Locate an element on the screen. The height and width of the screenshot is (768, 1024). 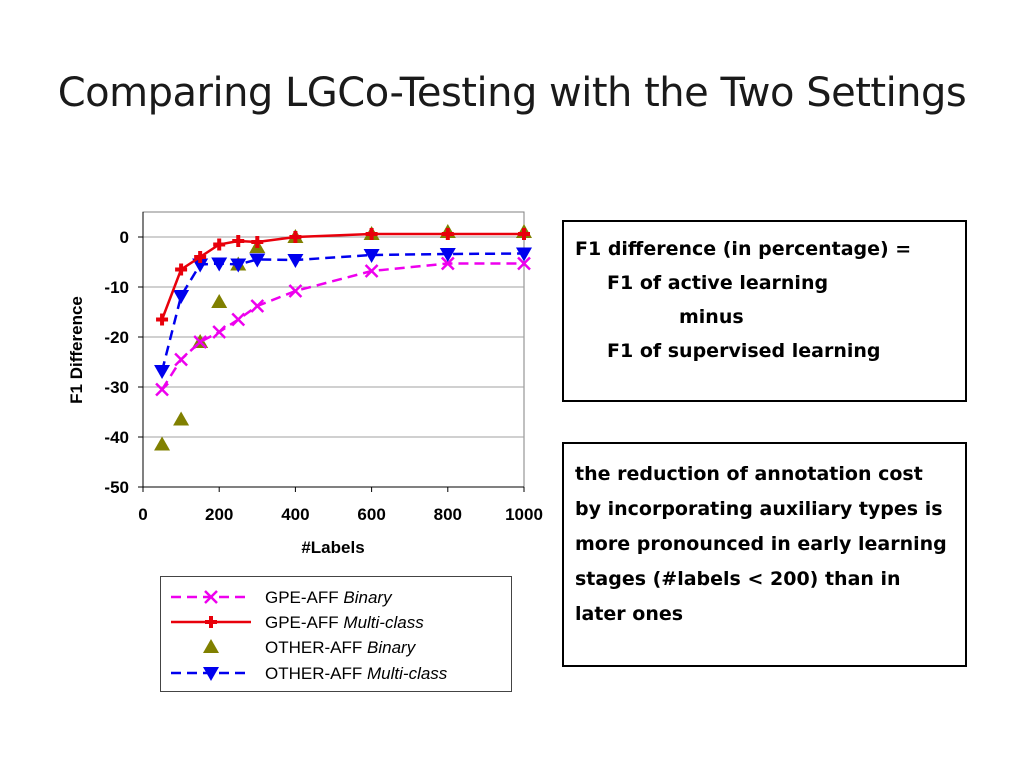
definition-line-1: F1 difference (in percentage) = is located at coordinates (743, 249).